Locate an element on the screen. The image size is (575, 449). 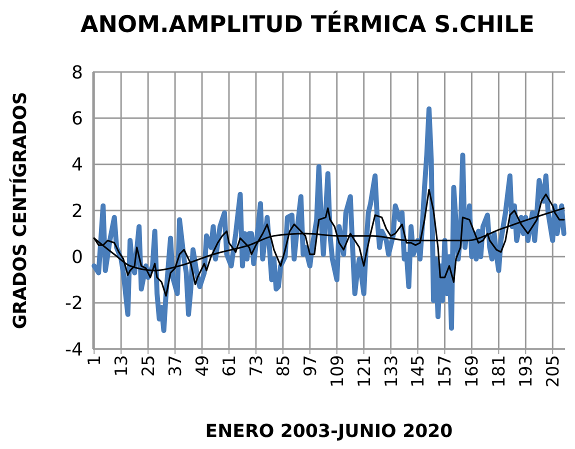
x-tick-label: 13 is located at coordinates (122, 366).